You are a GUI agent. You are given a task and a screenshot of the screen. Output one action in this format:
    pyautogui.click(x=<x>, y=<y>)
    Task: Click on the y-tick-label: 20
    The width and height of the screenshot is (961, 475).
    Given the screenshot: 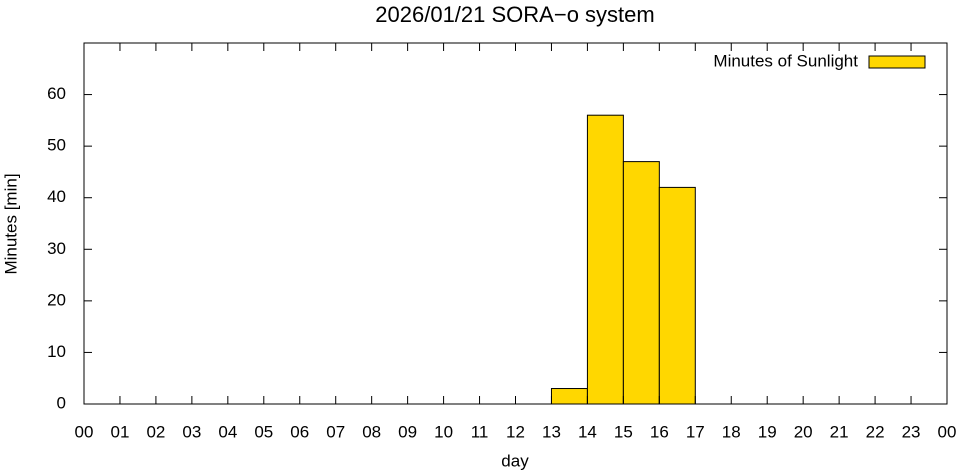 What is the action you would take?
    pyautogui.click(x=56, y=299)
    